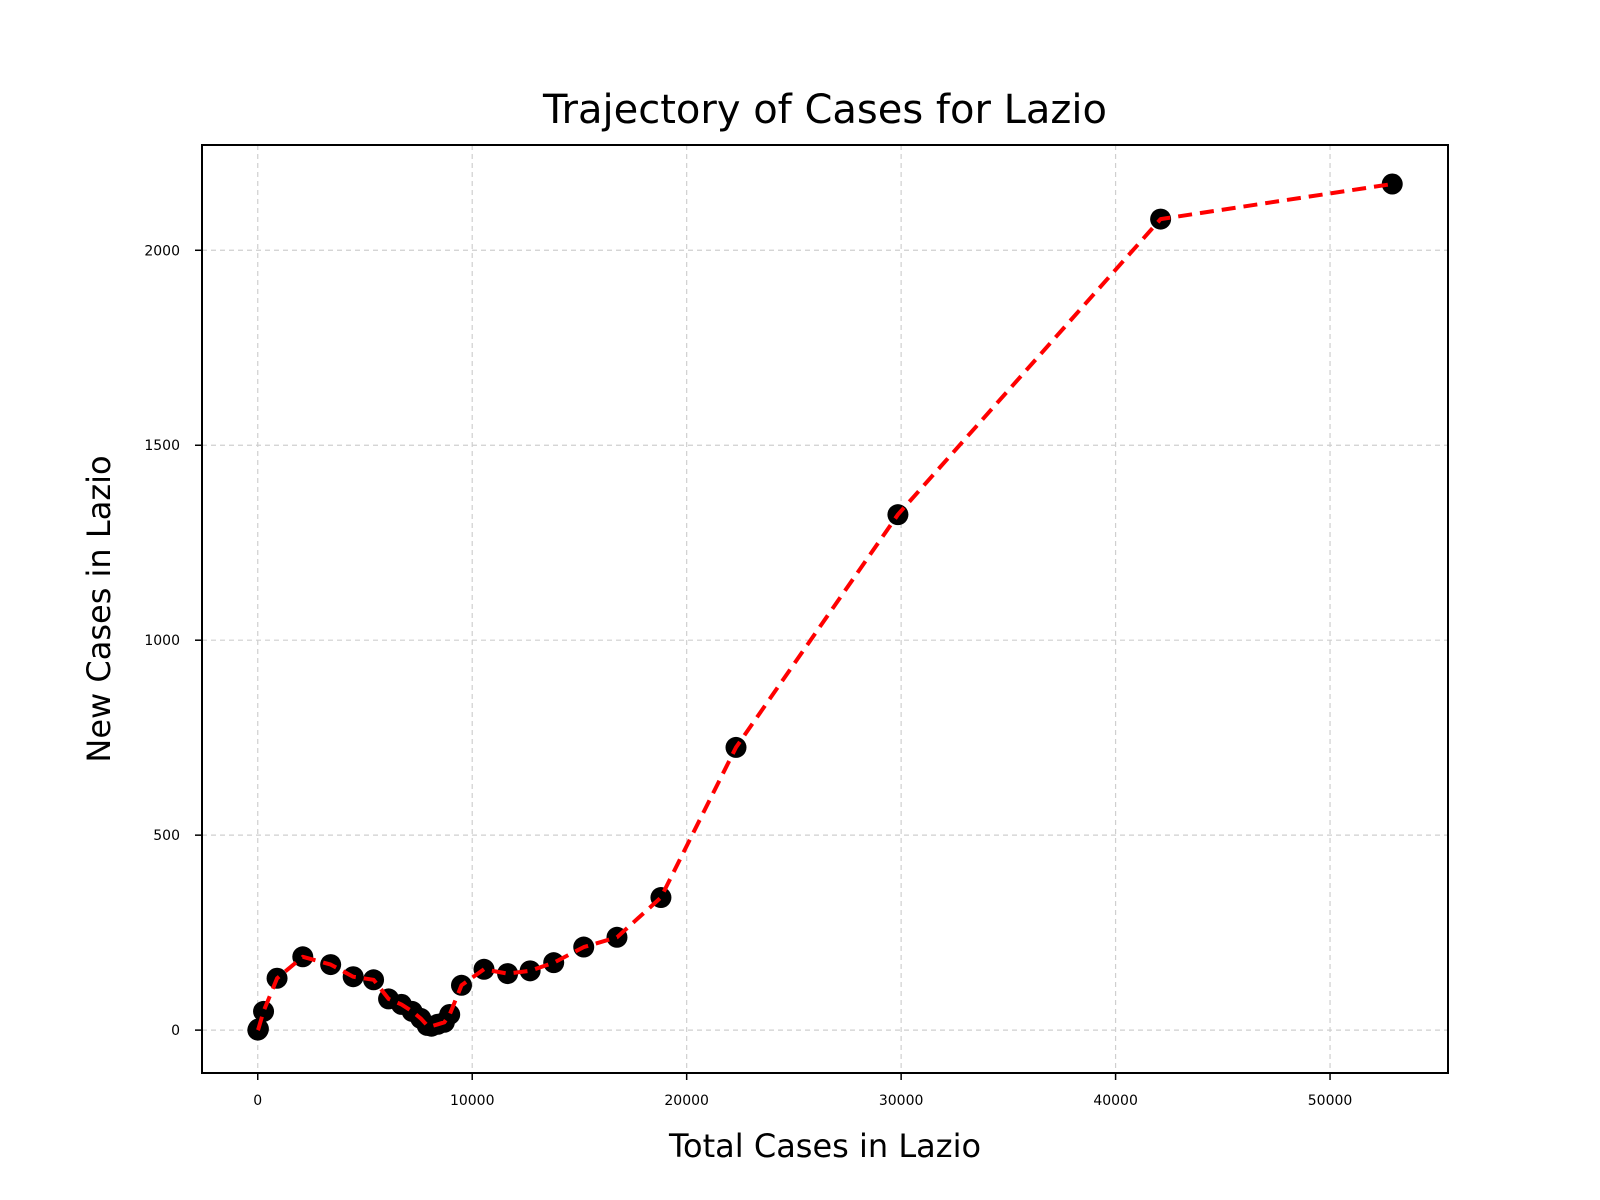 This screenshot has width=1600, height=1200. Describe the element at coordinates (162, 251) in the screenshot. I see `y-tick-label: 2000` at that location.